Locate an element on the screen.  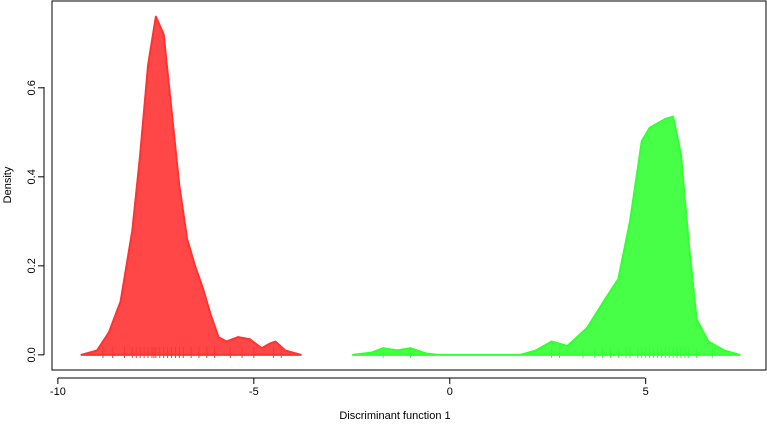
x-tick-label: 5 is located at coordinates (646, 392).